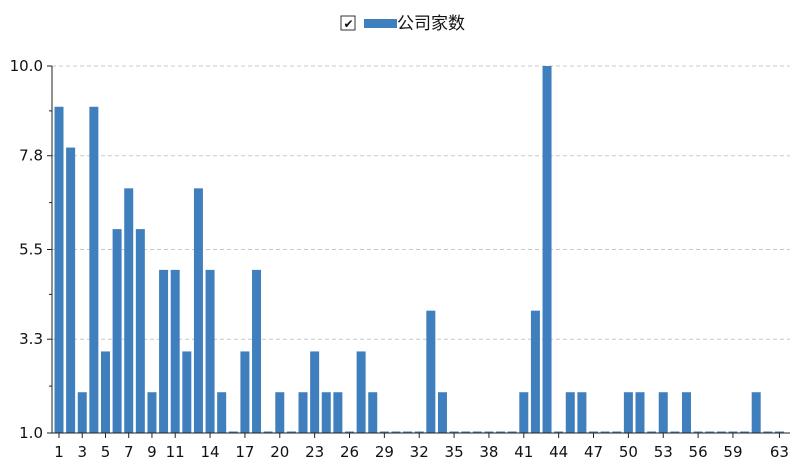 The height and width of the screenshot is (472, 800). What do you see at coordinates (779, 452) in the screenshot?
I see `x-tick-label: 63` at bounding box center [779, 452].